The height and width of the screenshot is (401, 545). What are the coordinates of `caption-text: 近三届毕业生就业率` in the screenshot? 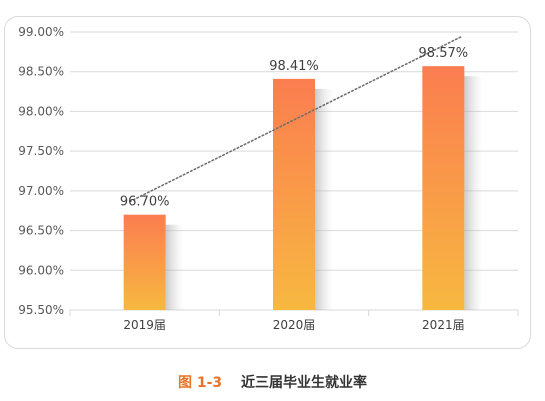 It's located at (304, 383).